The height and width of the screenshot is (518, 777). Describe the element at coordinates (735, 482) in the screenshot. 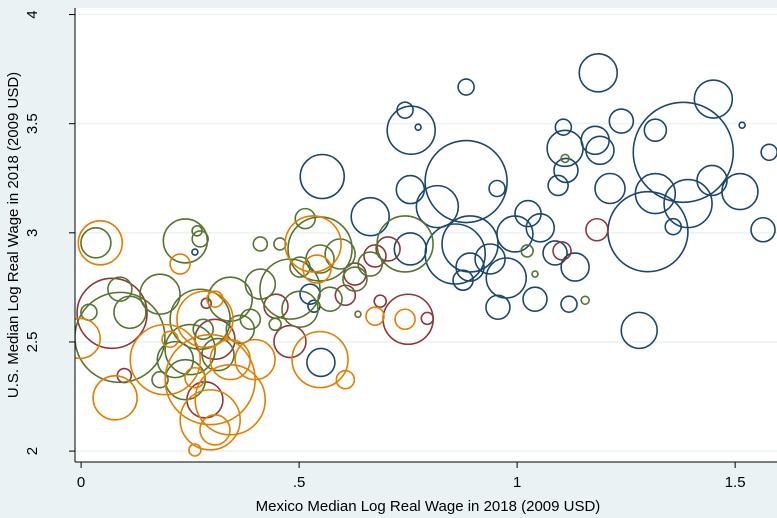

I see `x-tick-label: 1.5` at that location.